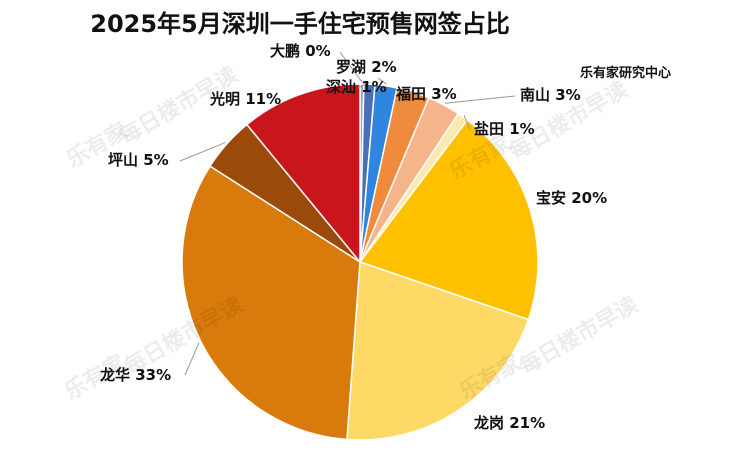 This screenshot has width=740, height=472. I want to click on slice-label-4: 南山 3%, so click(550, 95).